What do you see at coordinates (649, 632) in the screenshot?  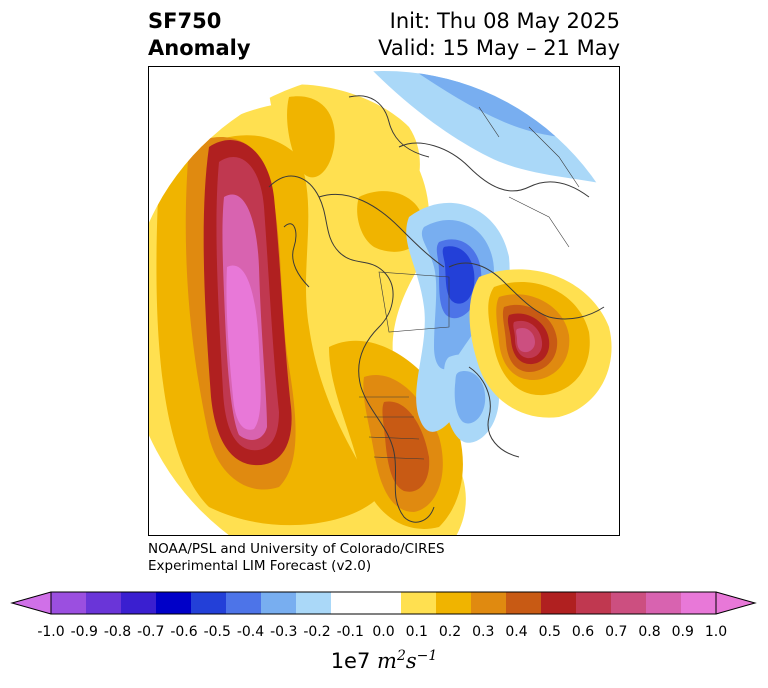 I see `colorbar-tick-label: 0.8` at bounding box center [649, 632].